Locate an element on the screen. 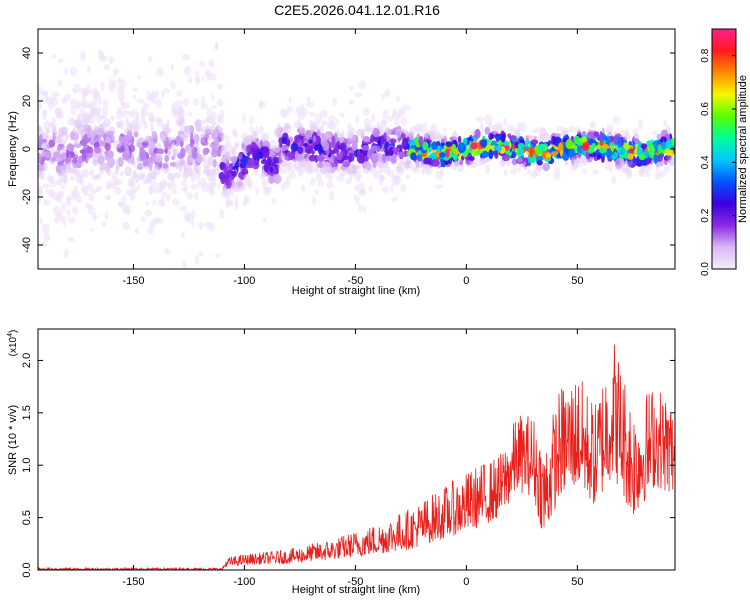 The height and width of the screenshot is (600, 750). x-tick-label: -100 is located at coordinates (244, 281).